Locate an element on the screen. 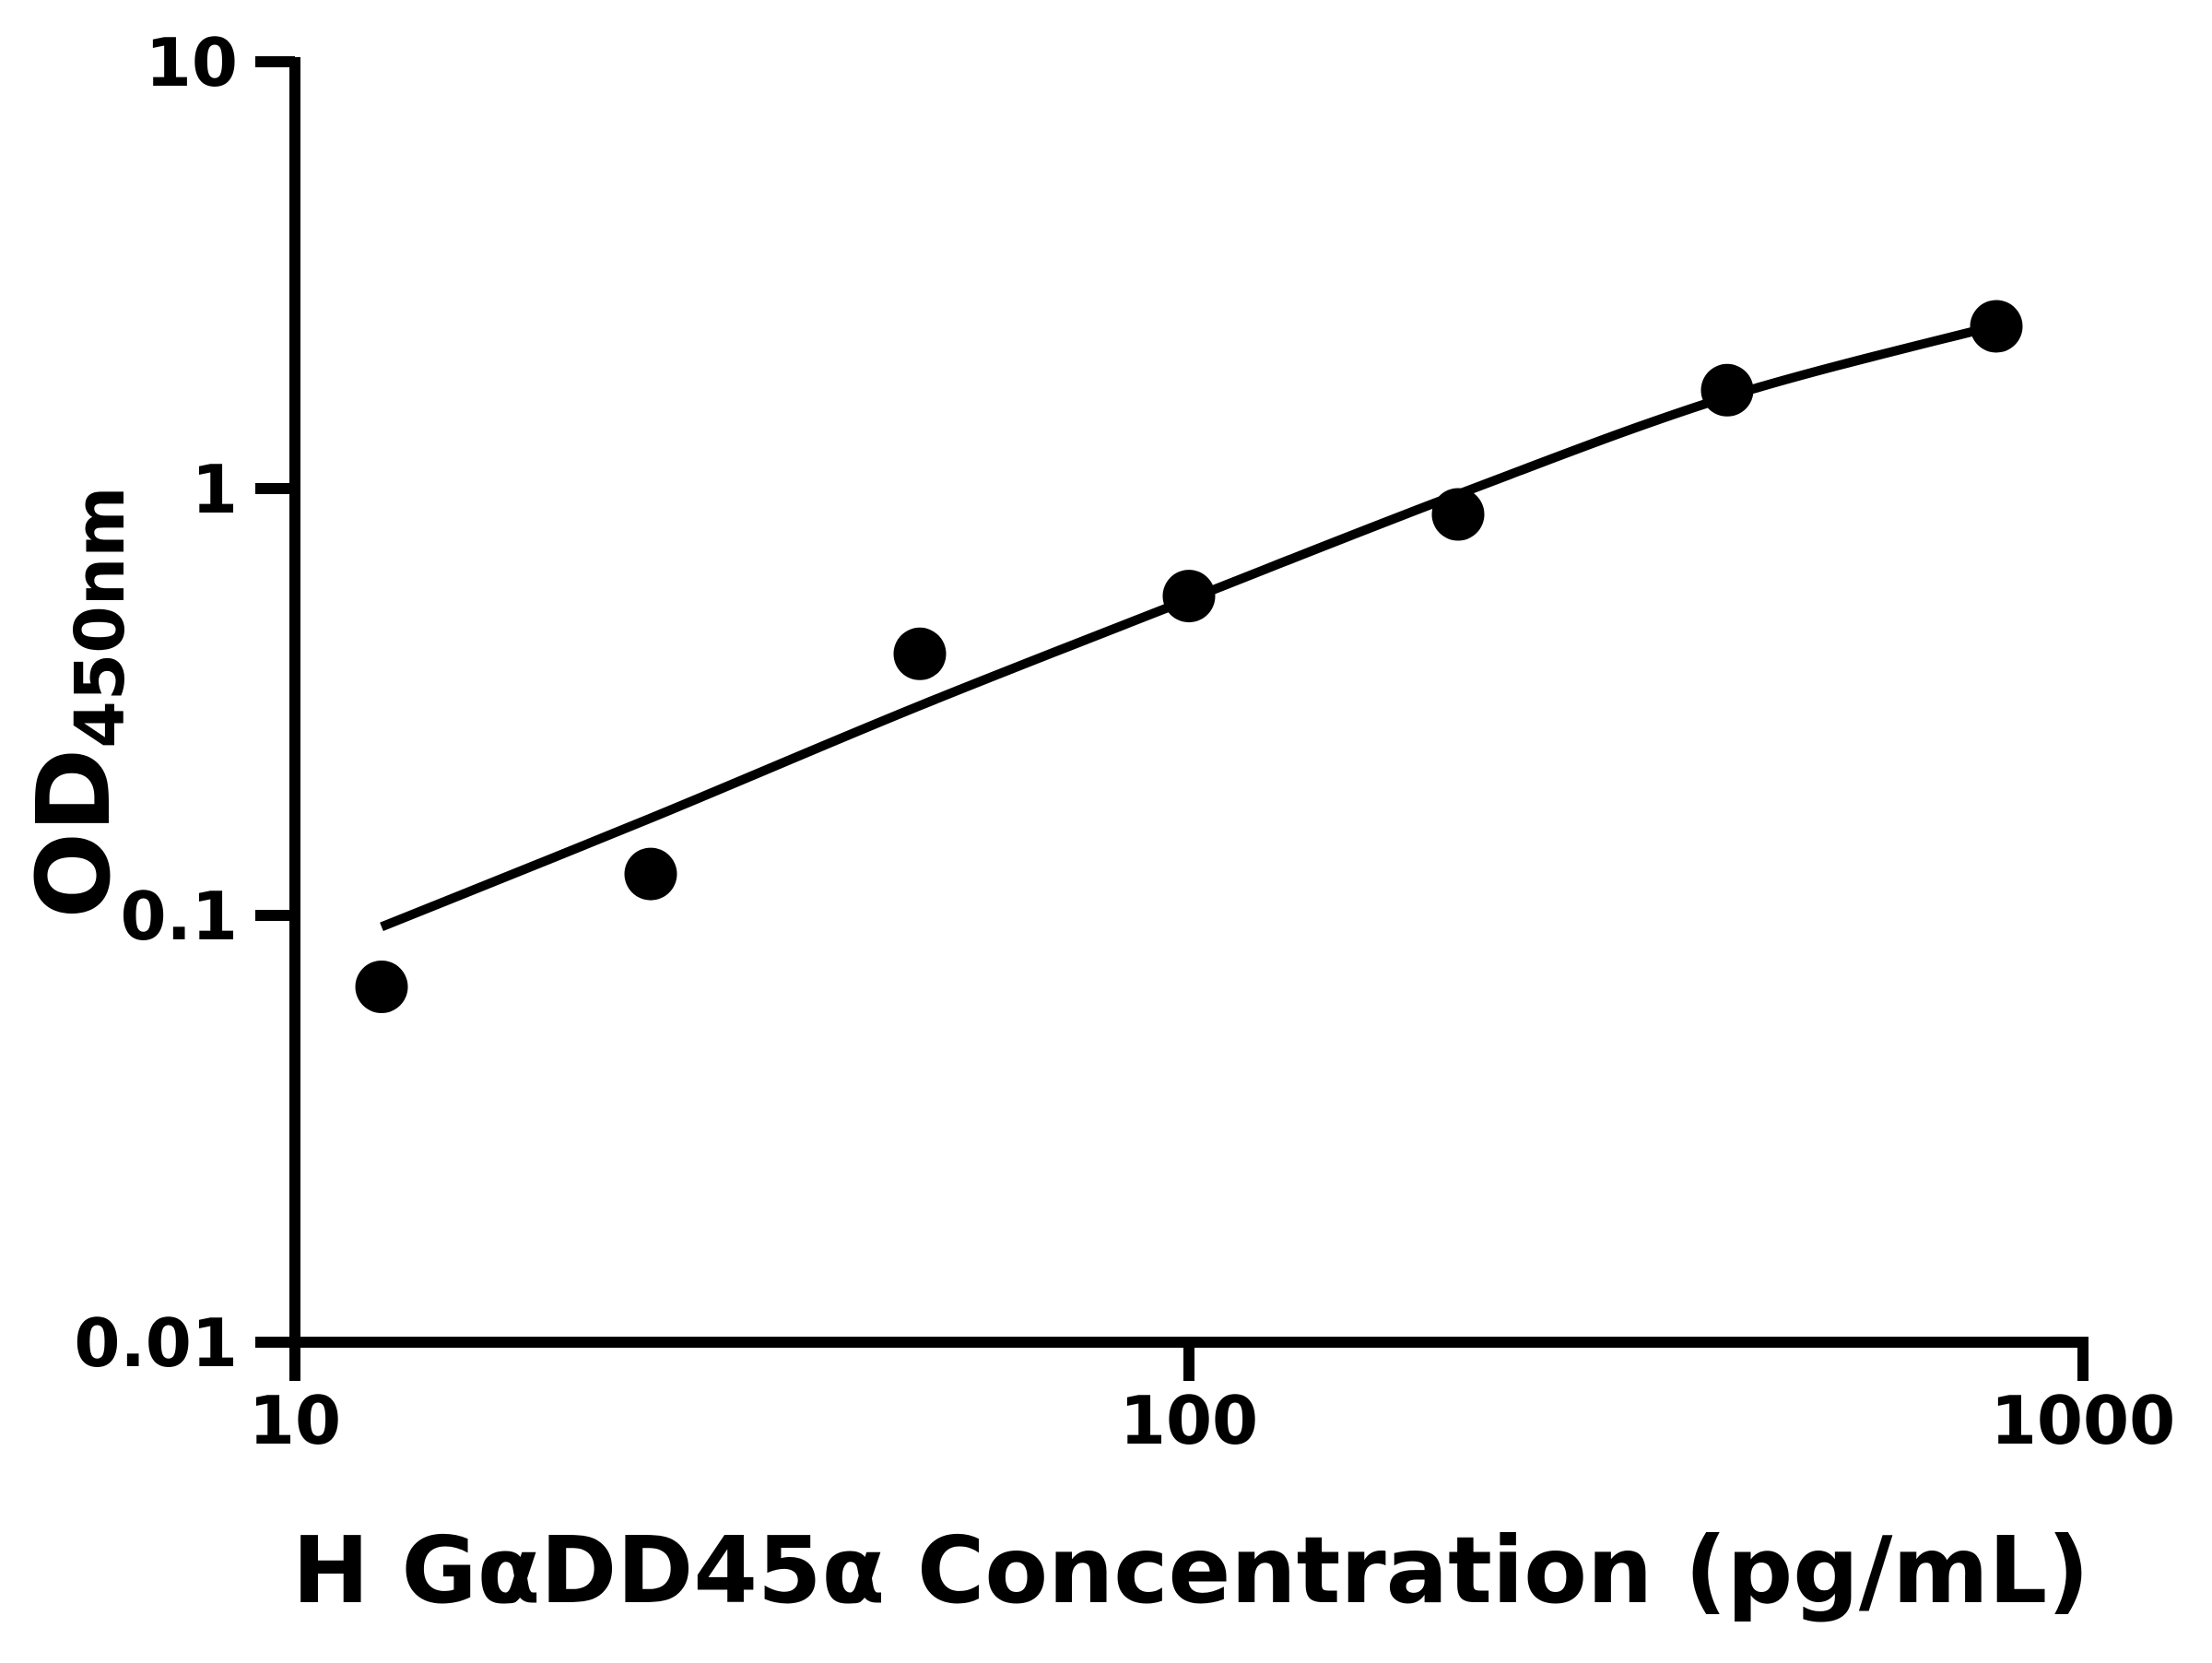  y-tick-label: 0.01 is located at coordinates (156, 1343).